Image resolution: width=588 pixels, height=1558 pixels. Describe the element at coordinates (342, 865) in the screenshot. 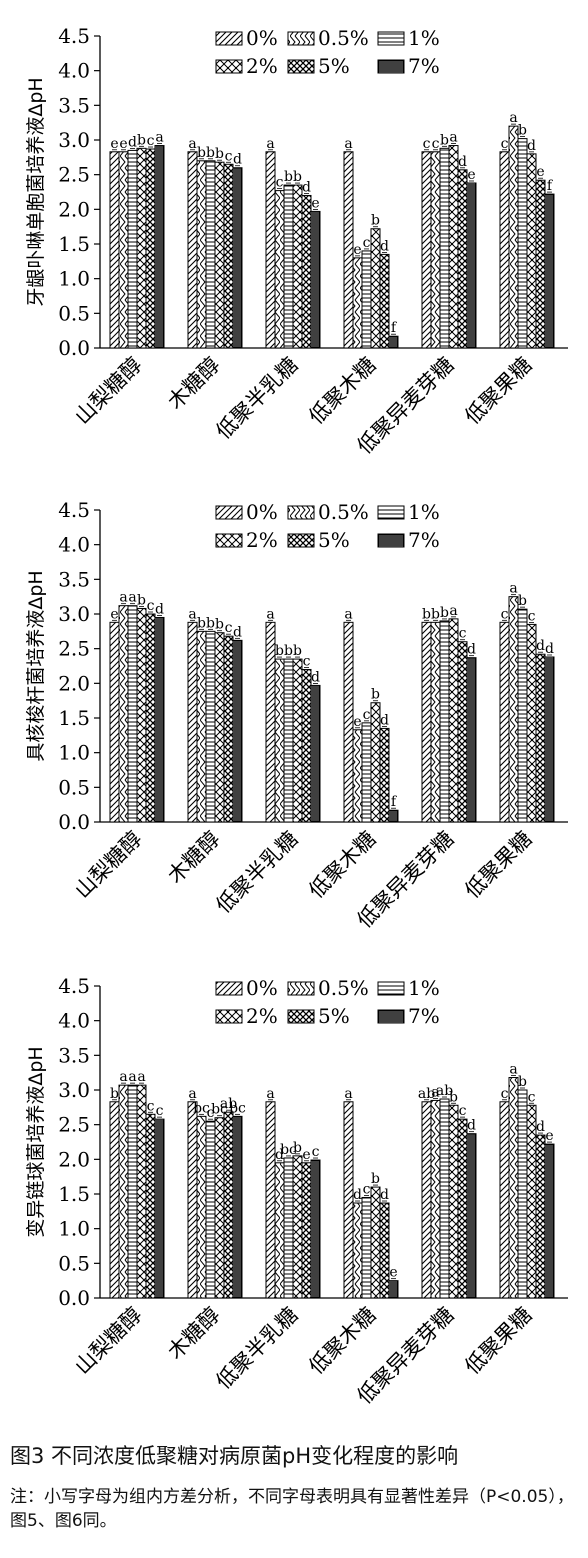

I see `category-label-4: 低聚木糖` at that location.